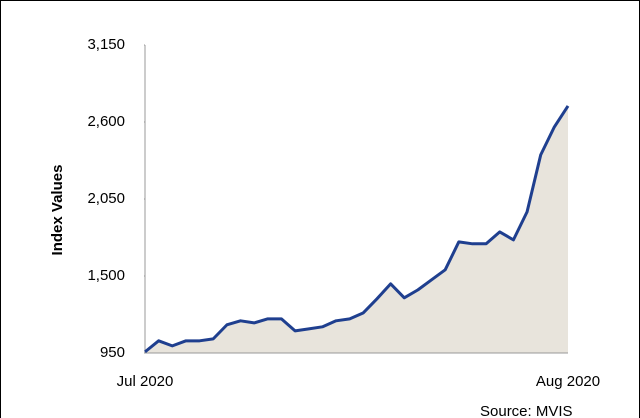 Image resolution: width=640 pixels, height=418 pixels. I want to click on y-tick-label: 2,050, so click(106, 198).